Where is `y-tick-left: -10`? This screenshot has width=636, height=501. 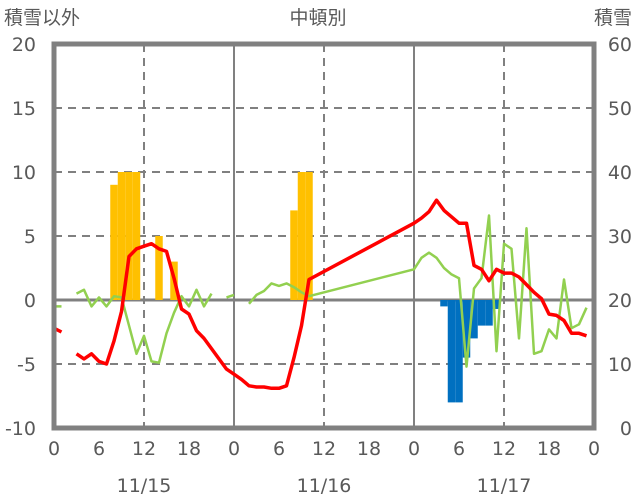
y-tick-left: -10 is located at coordinates (20, 429).